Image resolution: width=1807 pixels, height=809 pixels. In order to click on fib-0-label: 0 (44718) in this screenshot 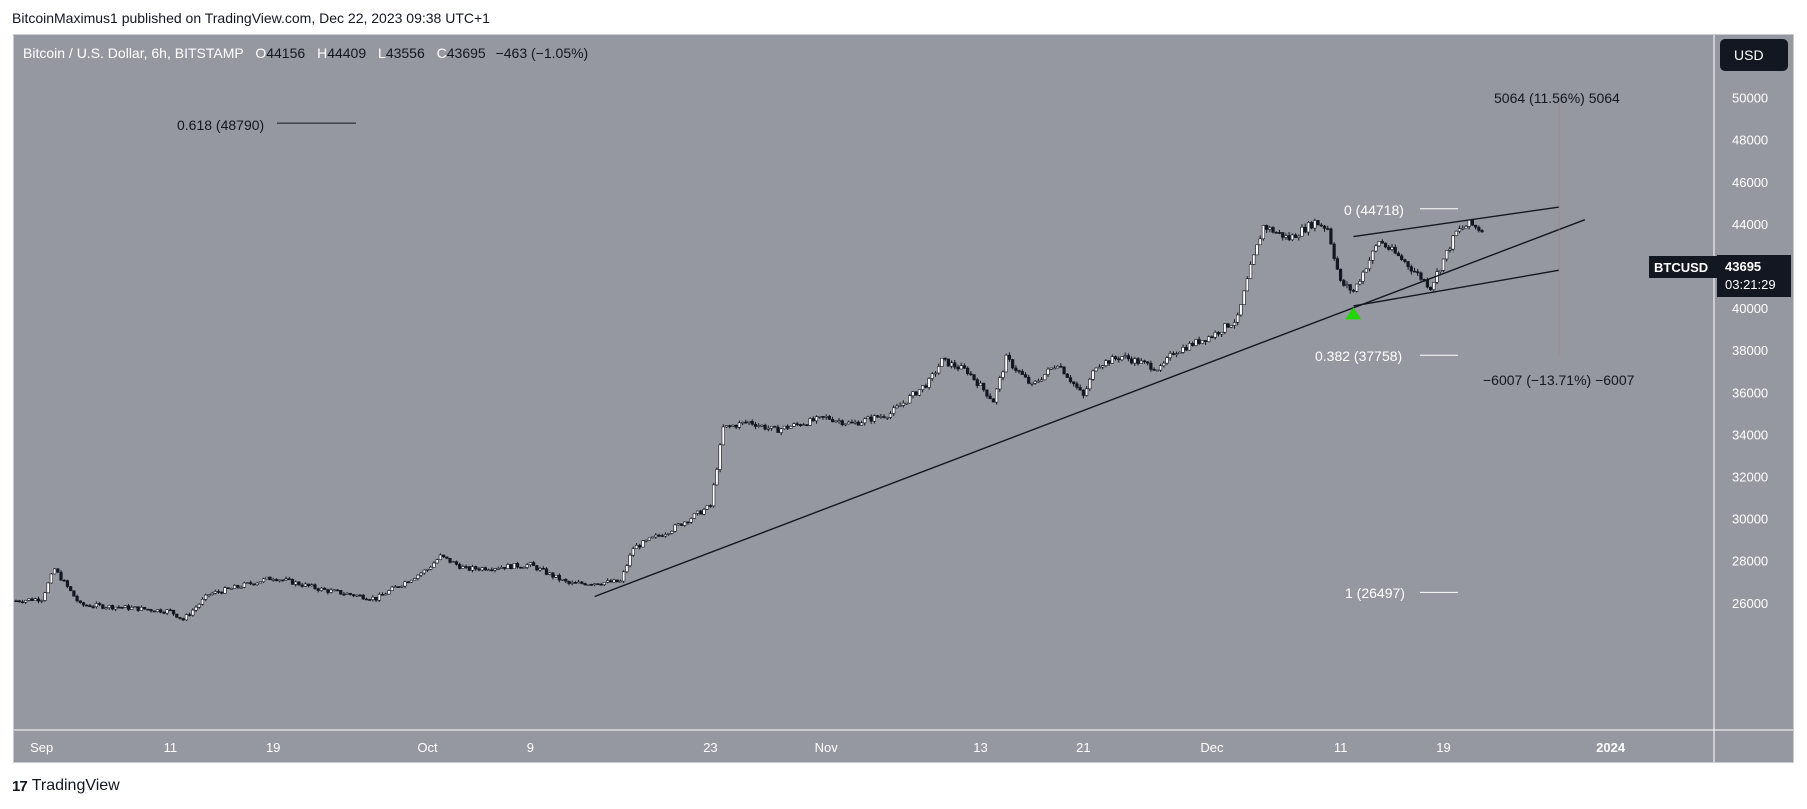, I will do `click(1374, 210)`.